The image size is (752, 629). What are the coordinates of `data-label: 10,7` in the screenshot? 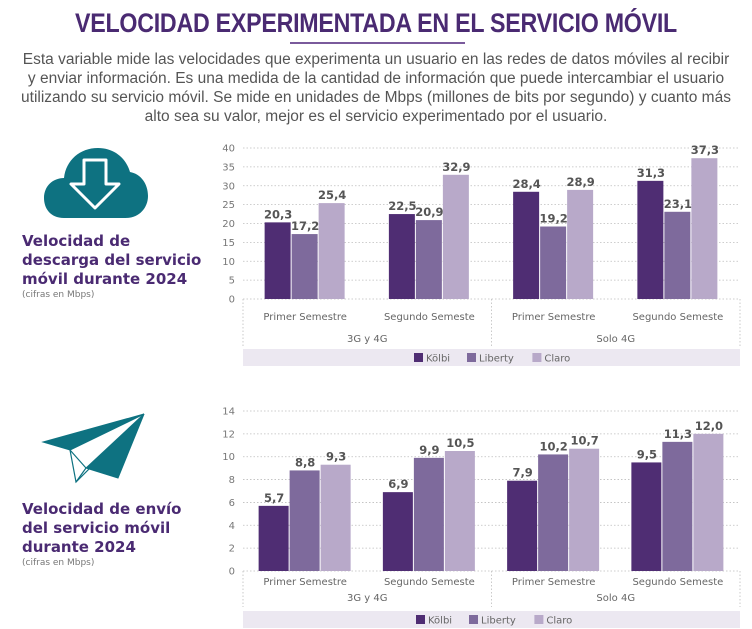 It's located at (584, 441).